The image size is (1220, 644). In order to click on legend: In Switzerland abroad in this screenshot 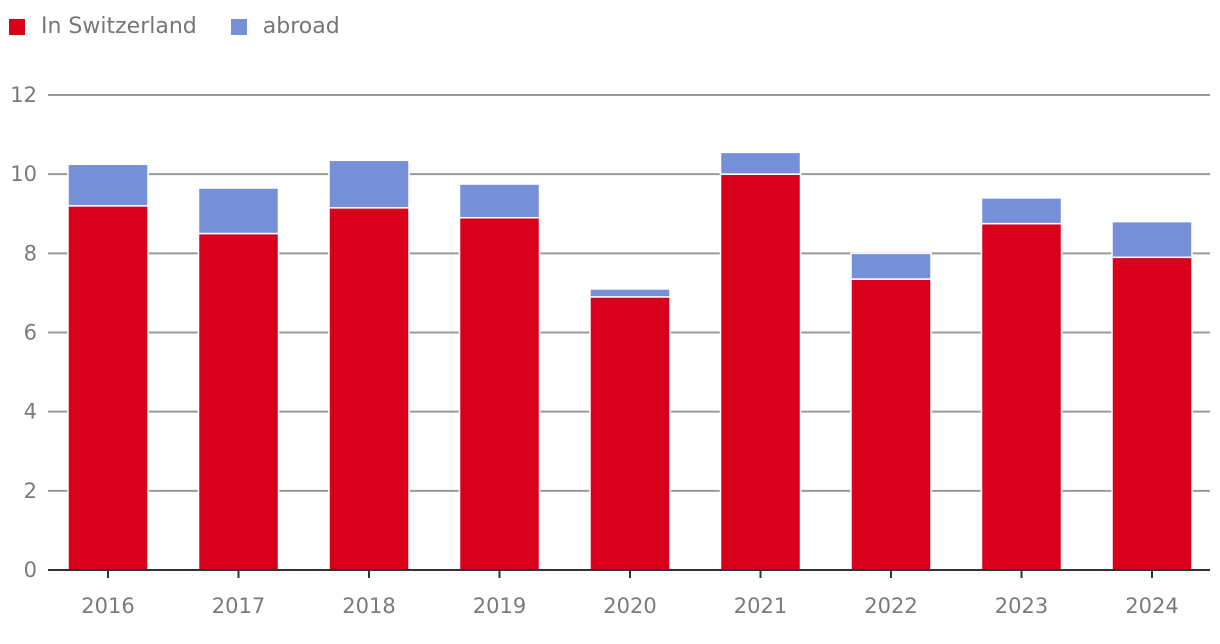, I will do `click(191, 27)`.